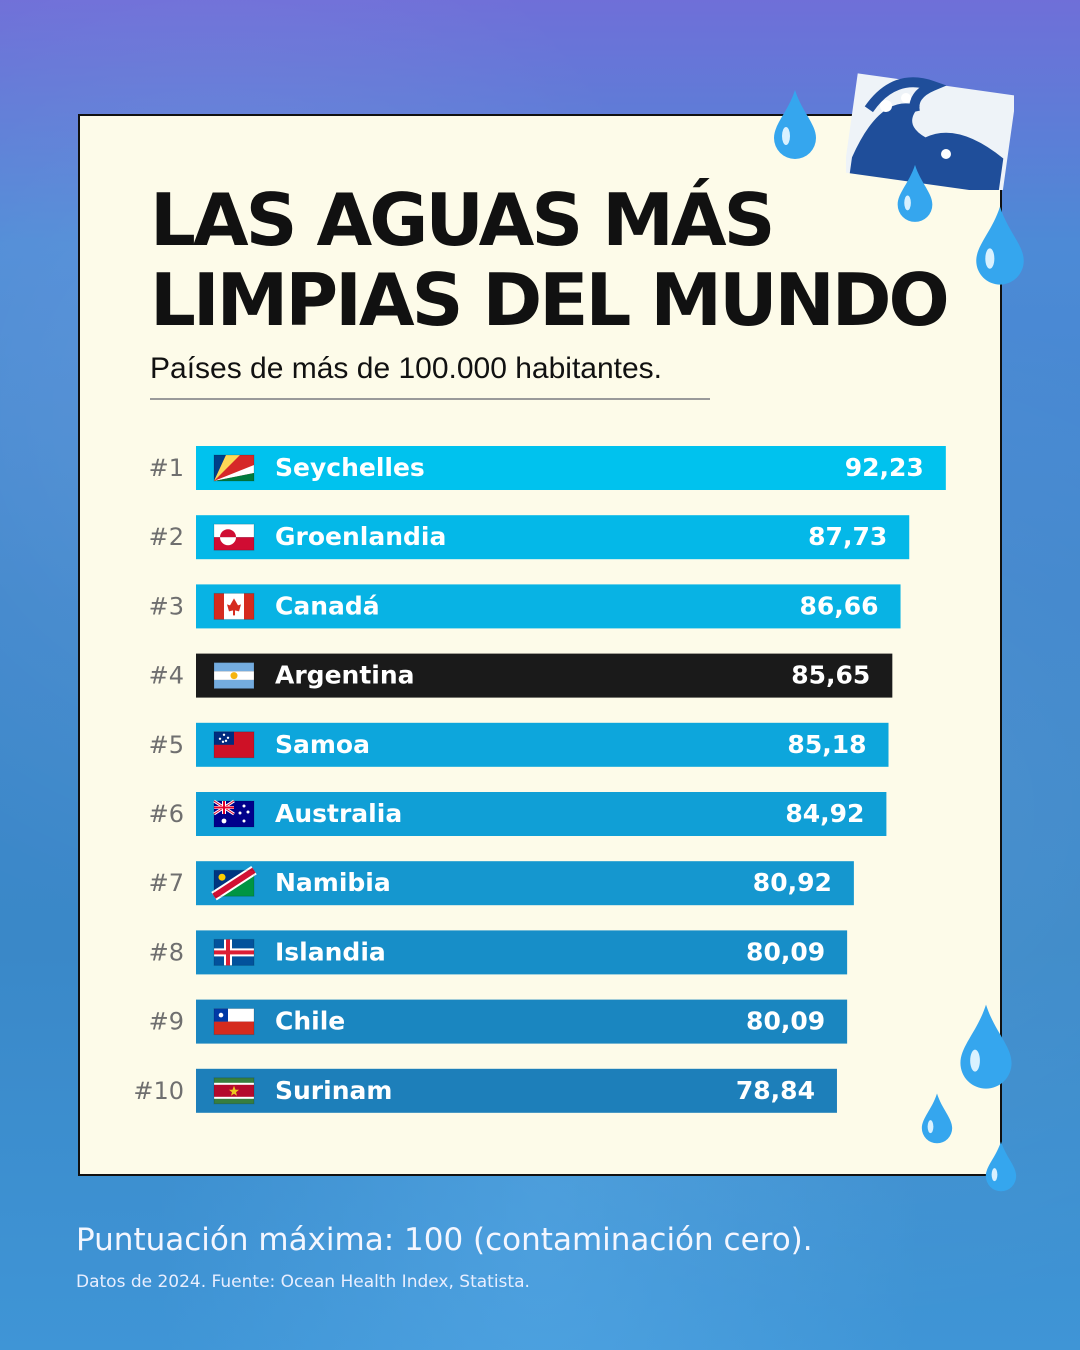  I want to click on value-label: 80,92, so click(792, 882).